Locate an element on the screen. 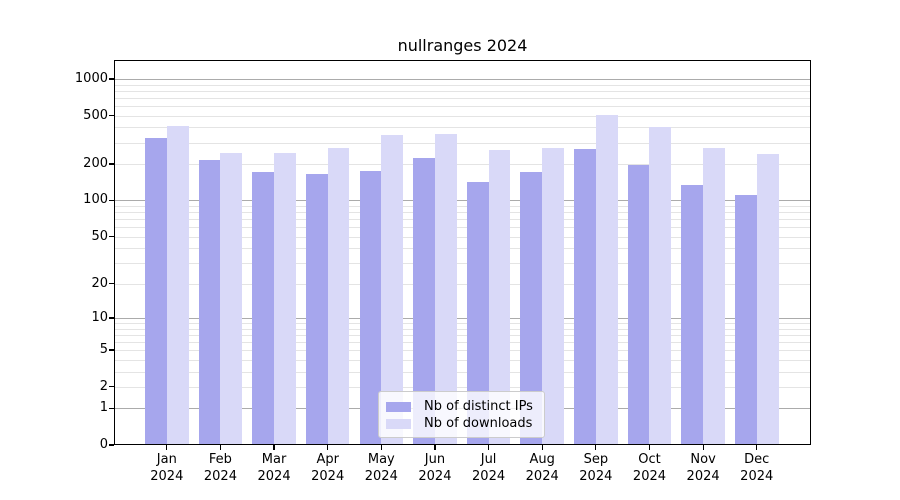 Image resolution: width=900 pixels, height=500 pixels. bar-downloads-oct is located at coordinates (660, 285).